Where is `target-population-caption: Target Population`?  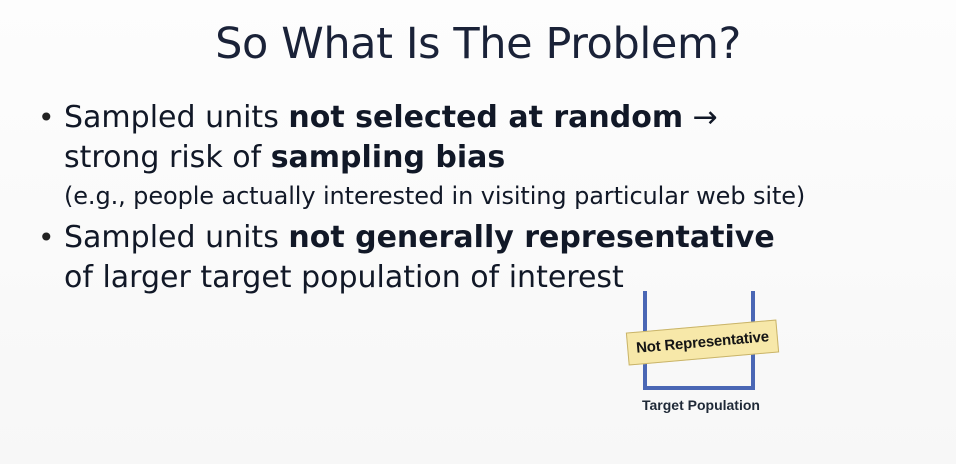
target-population-caption: Target Population is located at coordinates (701, 405).